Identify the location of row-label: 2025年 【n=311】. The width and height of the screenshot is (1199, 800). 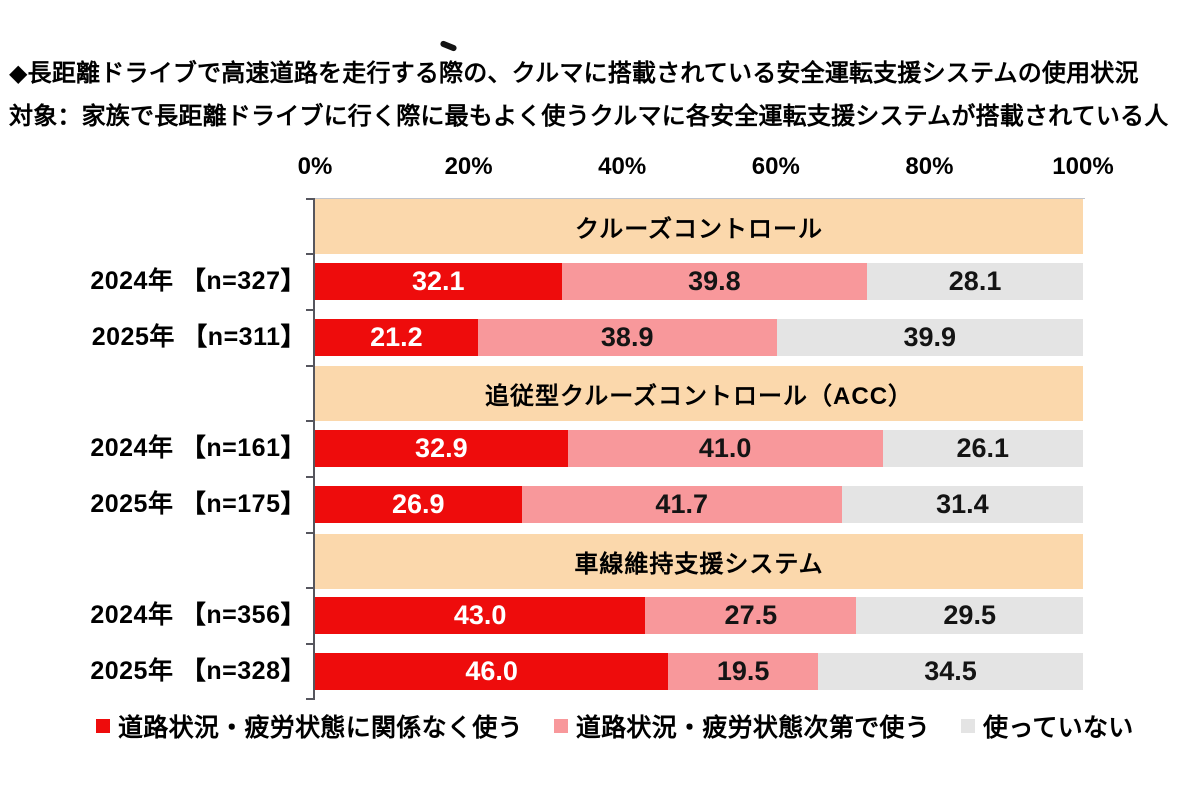
(198, 337).